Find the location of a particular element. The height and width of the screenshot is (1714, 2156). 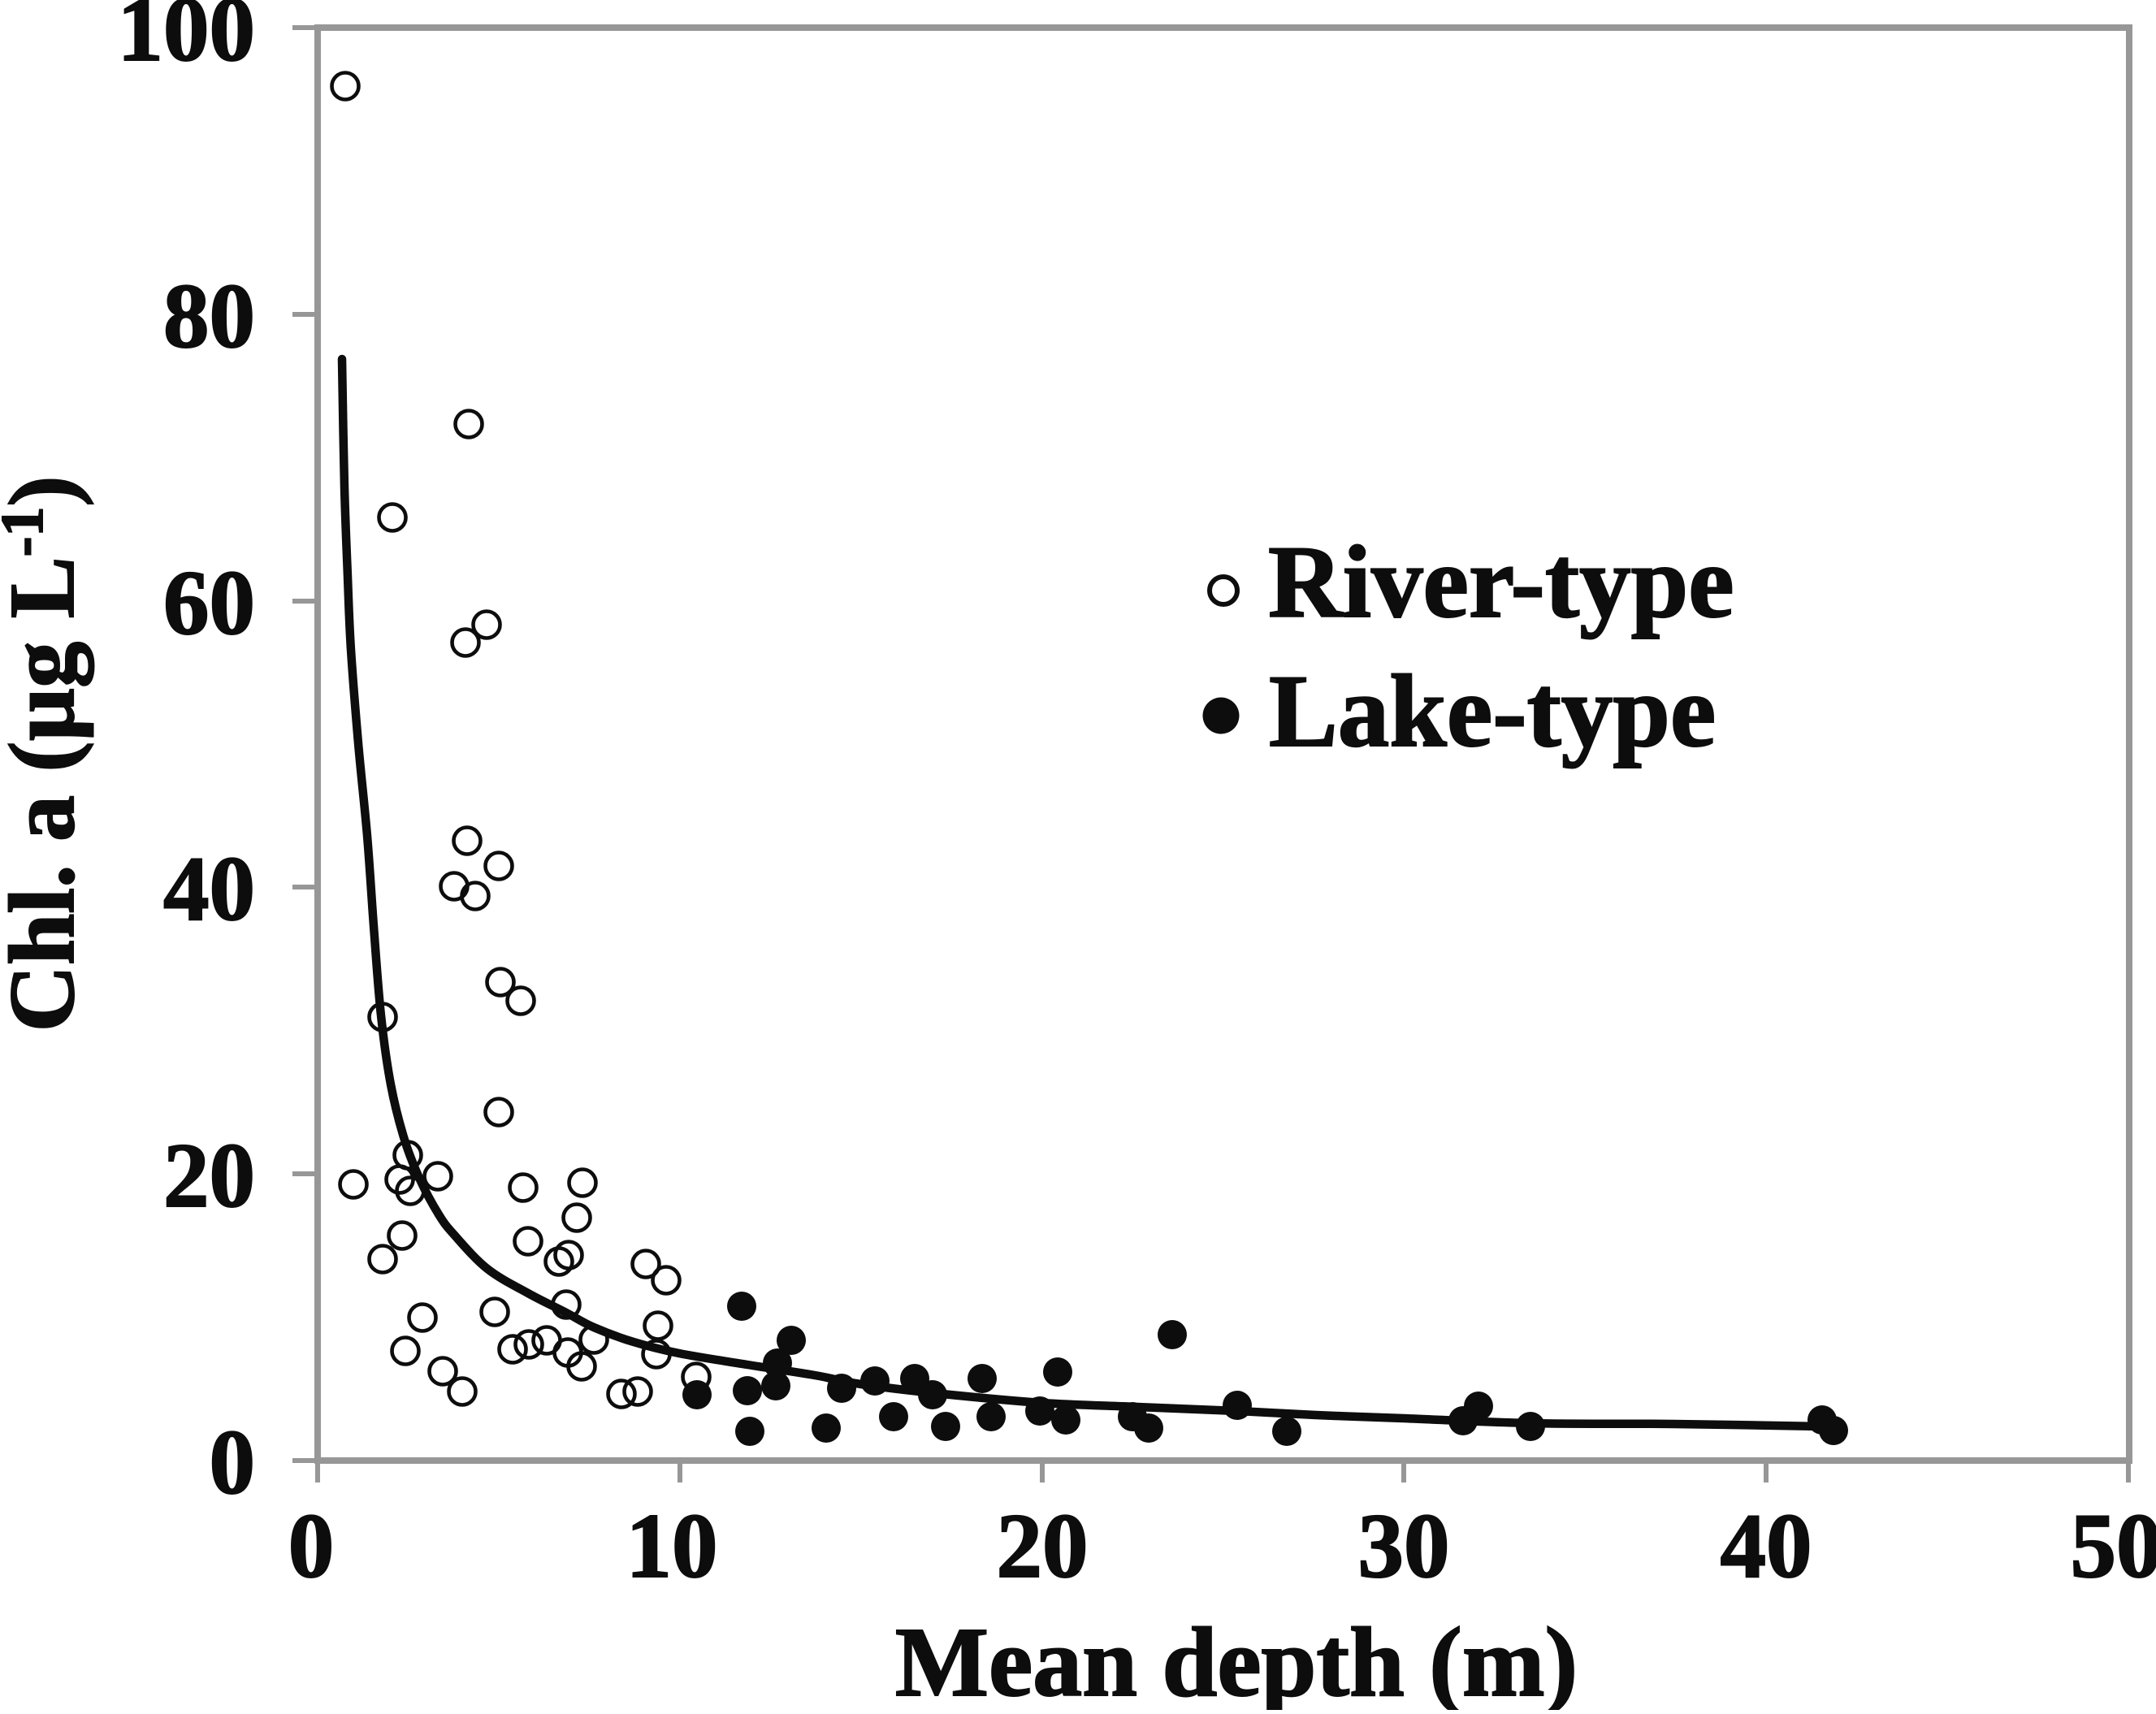

svg-text: 10 is located at coordinates (672, 1546).